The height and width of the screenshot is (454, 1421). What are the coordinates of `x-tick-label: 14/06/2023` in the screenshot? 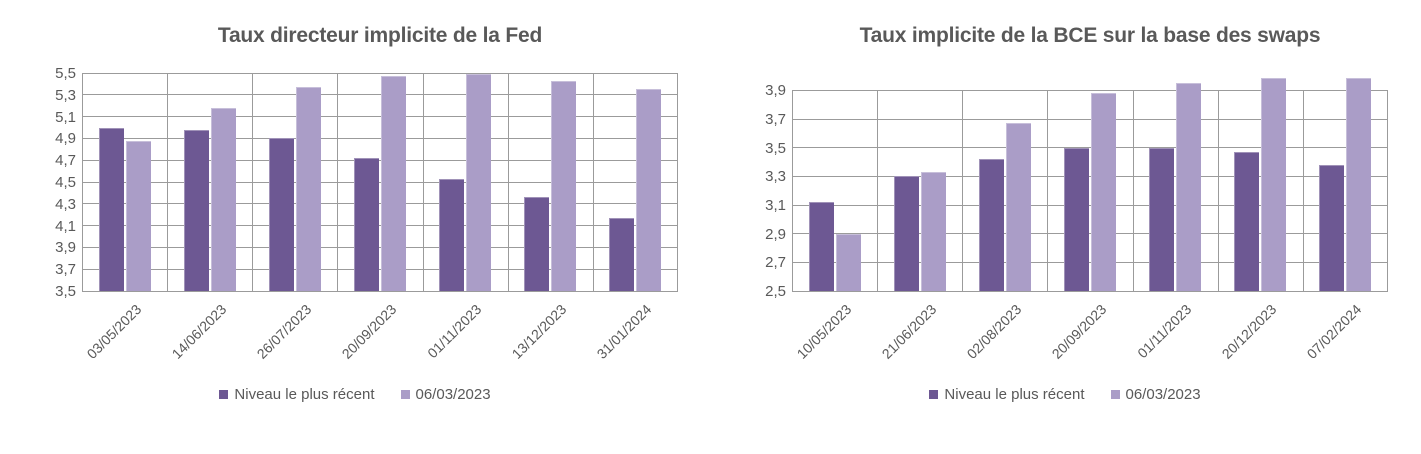 It's located at (199, 331).